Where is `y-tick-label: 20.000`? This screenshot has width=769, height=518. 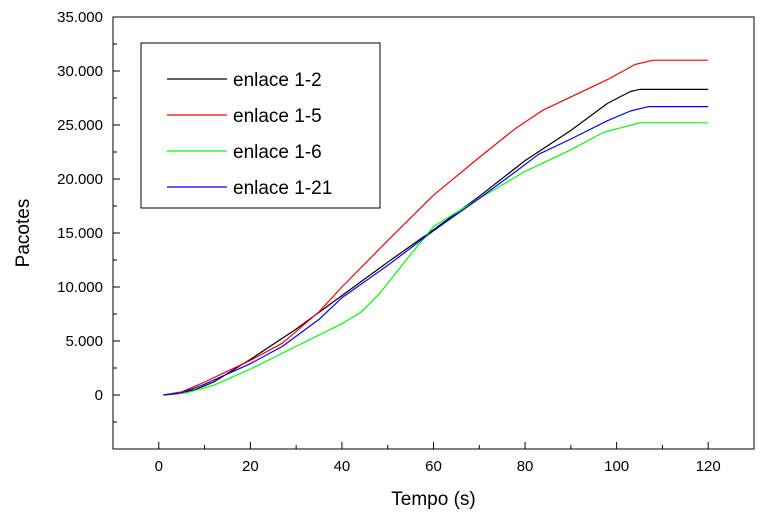 y-tick-label: 20.000 is located at coordinates (80, 179).